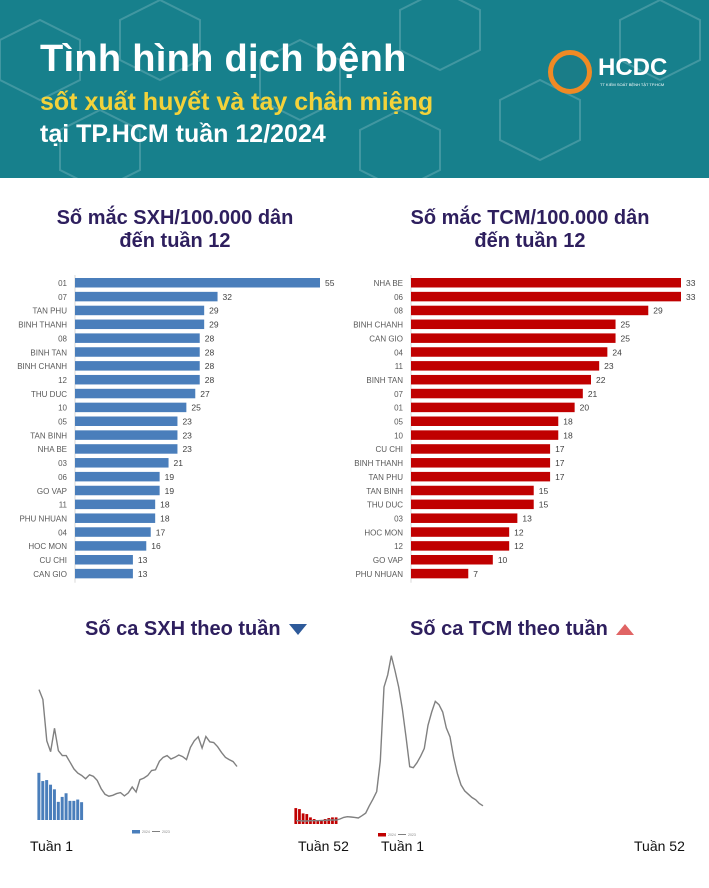 This screenshot has height=888, width=709. Describe the element at coordinates (382, 835) in the screenshot. I see `tcm-legend-2024-swatch` at that location.